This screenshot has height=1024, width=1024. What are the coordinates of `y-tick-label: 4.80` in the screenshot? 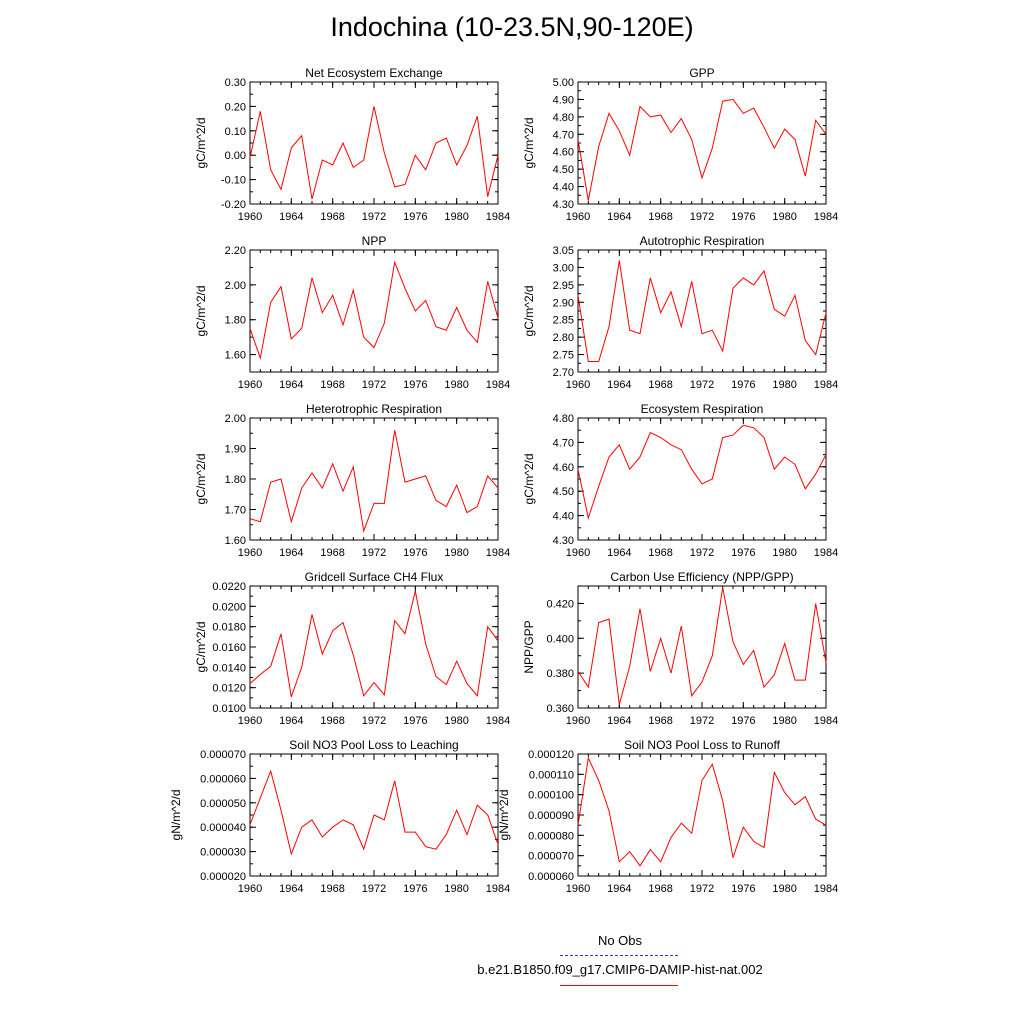 It's located at (563, 118).